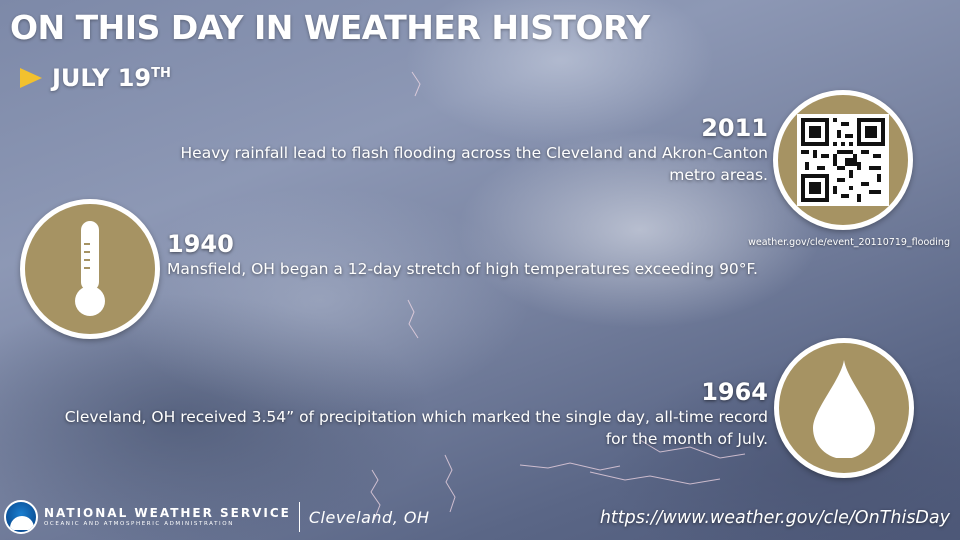 Image resolution: width=960 pixels, height=540 pixels. What do you see at coordinates (102, 78) in the screenshot?
I see `date-text: JULY 19` at bounding box center [102, 78].